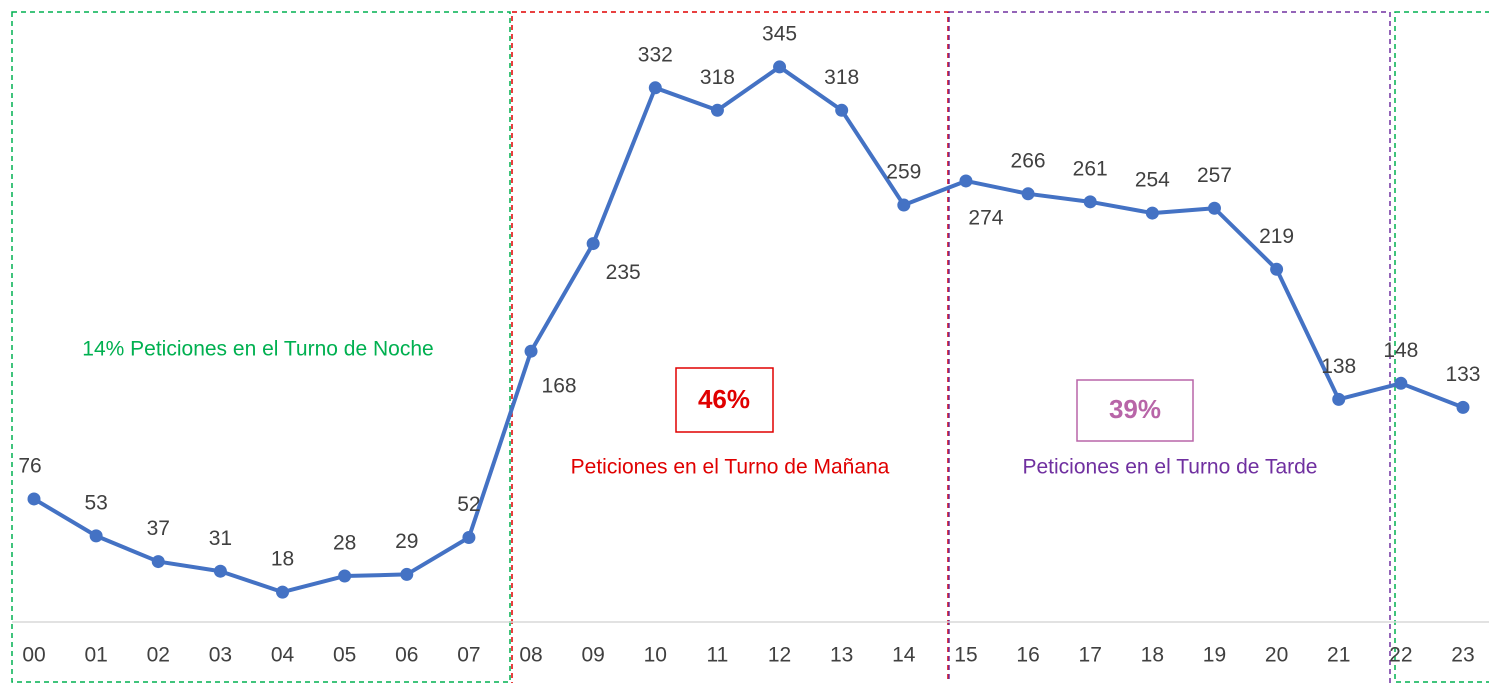  What do you see at coordinates (1028, 160) in the screenshot?
I see `data-label: 266` at bounding box center [1028, 160].